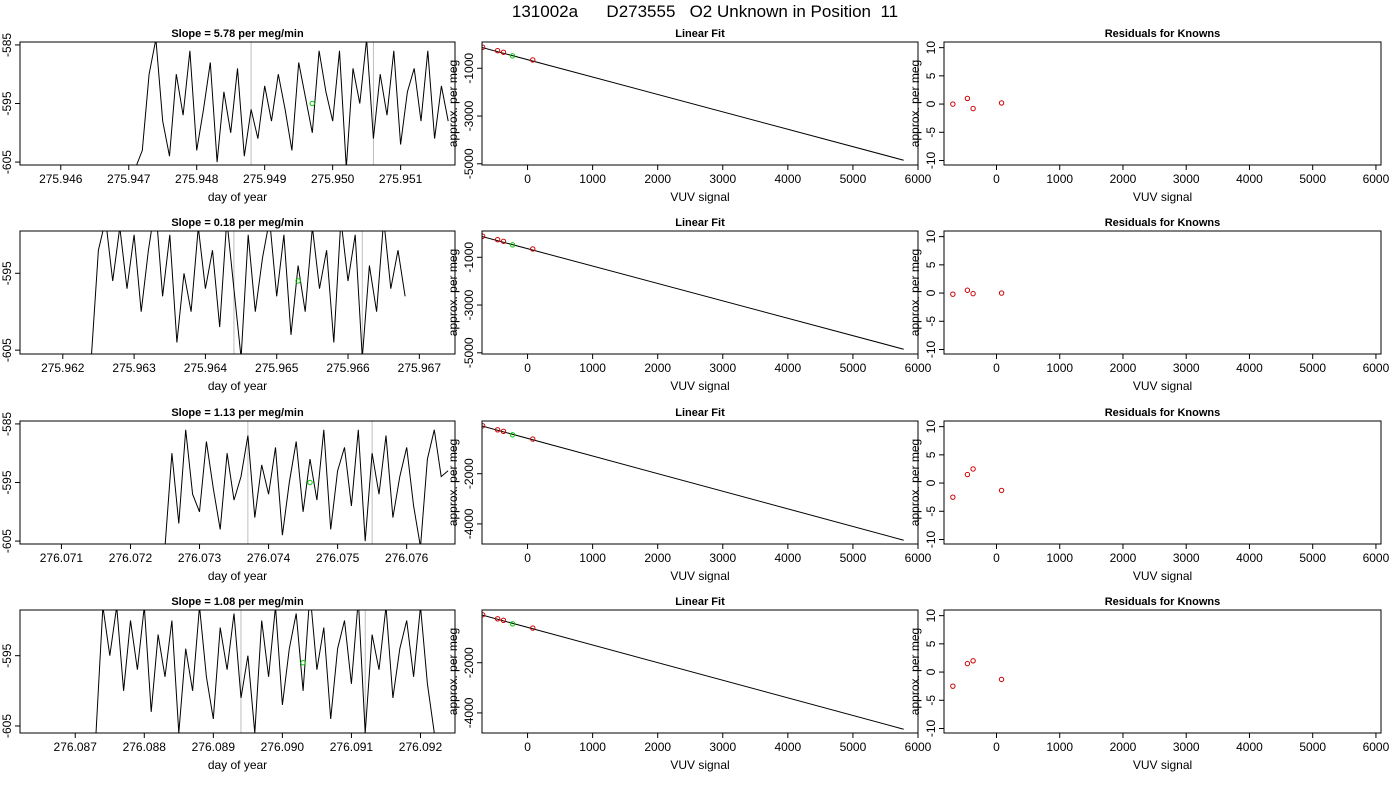  I want to click on panel-title: Slope = 1.08 per meg/min, so click(237, 602).